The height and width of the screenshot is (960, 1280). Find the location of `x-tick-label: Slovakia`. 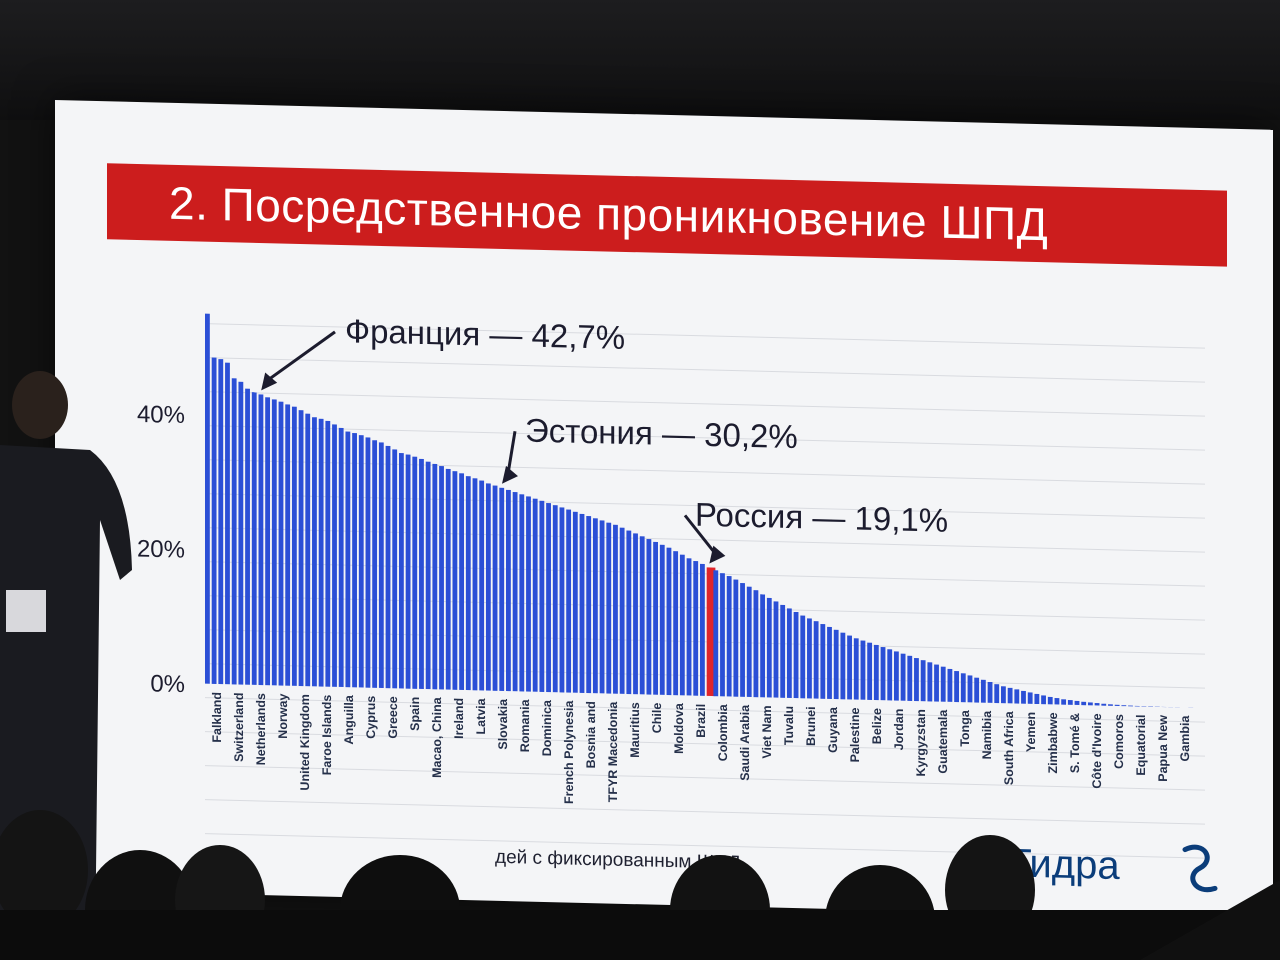

x-tick-label: Slovakia is located at coordinates (503, 724).